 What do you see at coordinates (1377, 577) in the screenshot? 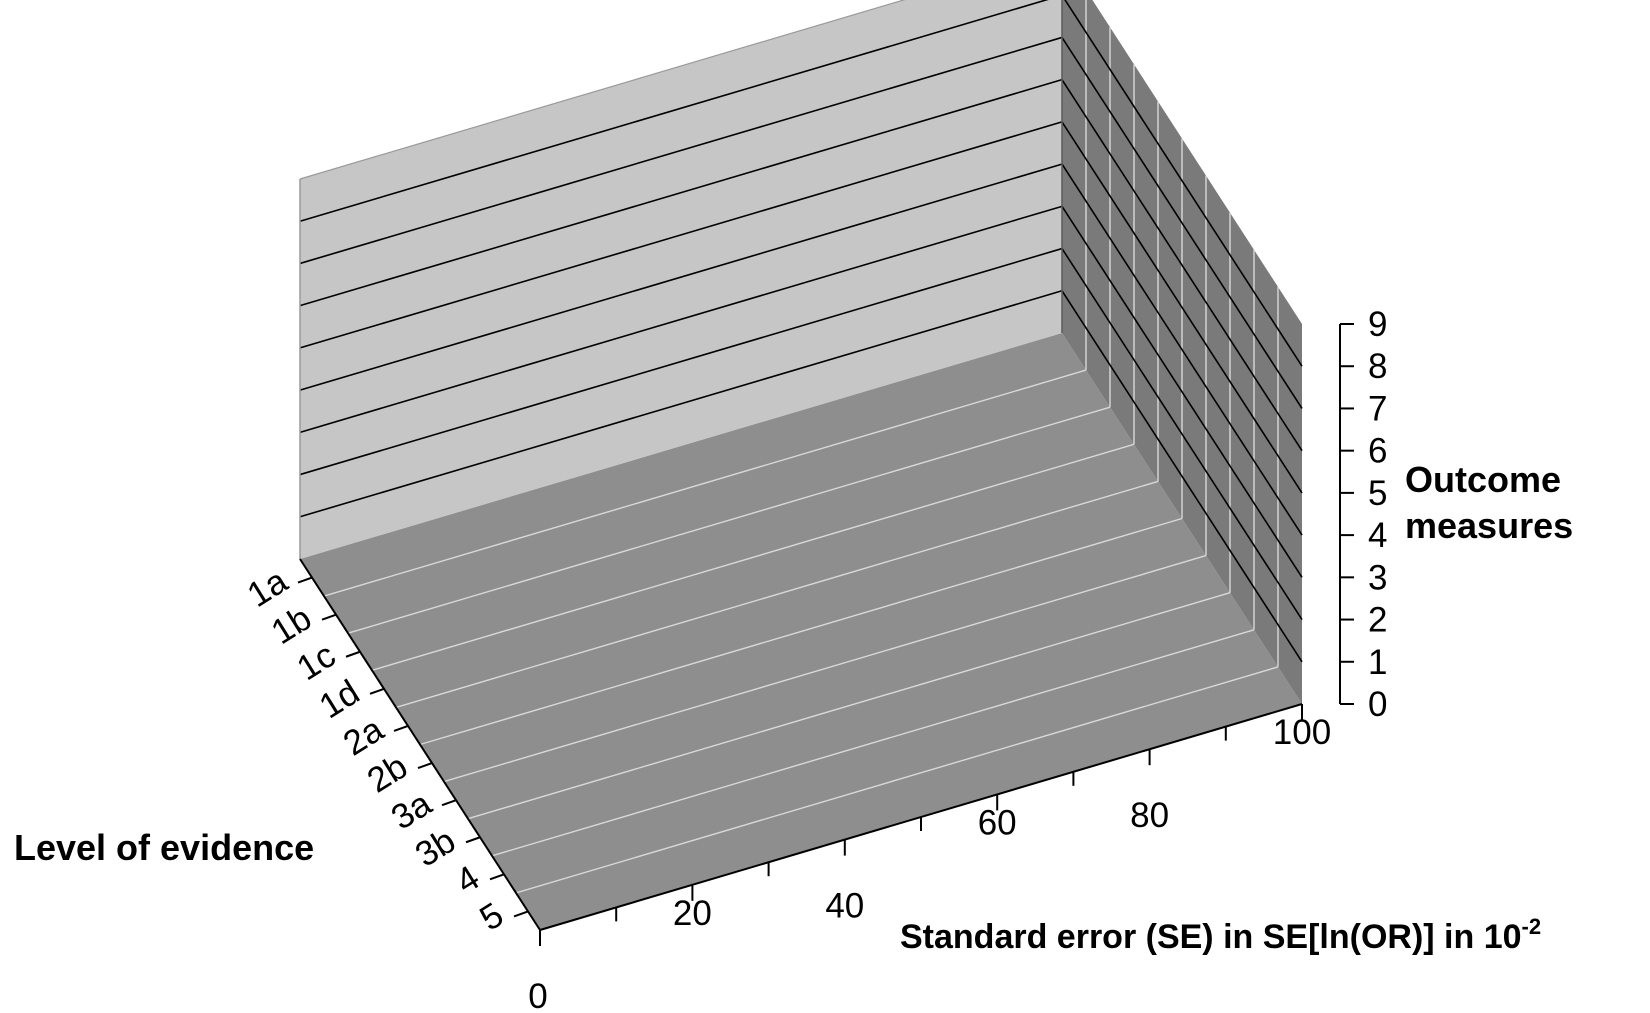
I see `z-tick-label: 3` at bounding box center [1377, 577].